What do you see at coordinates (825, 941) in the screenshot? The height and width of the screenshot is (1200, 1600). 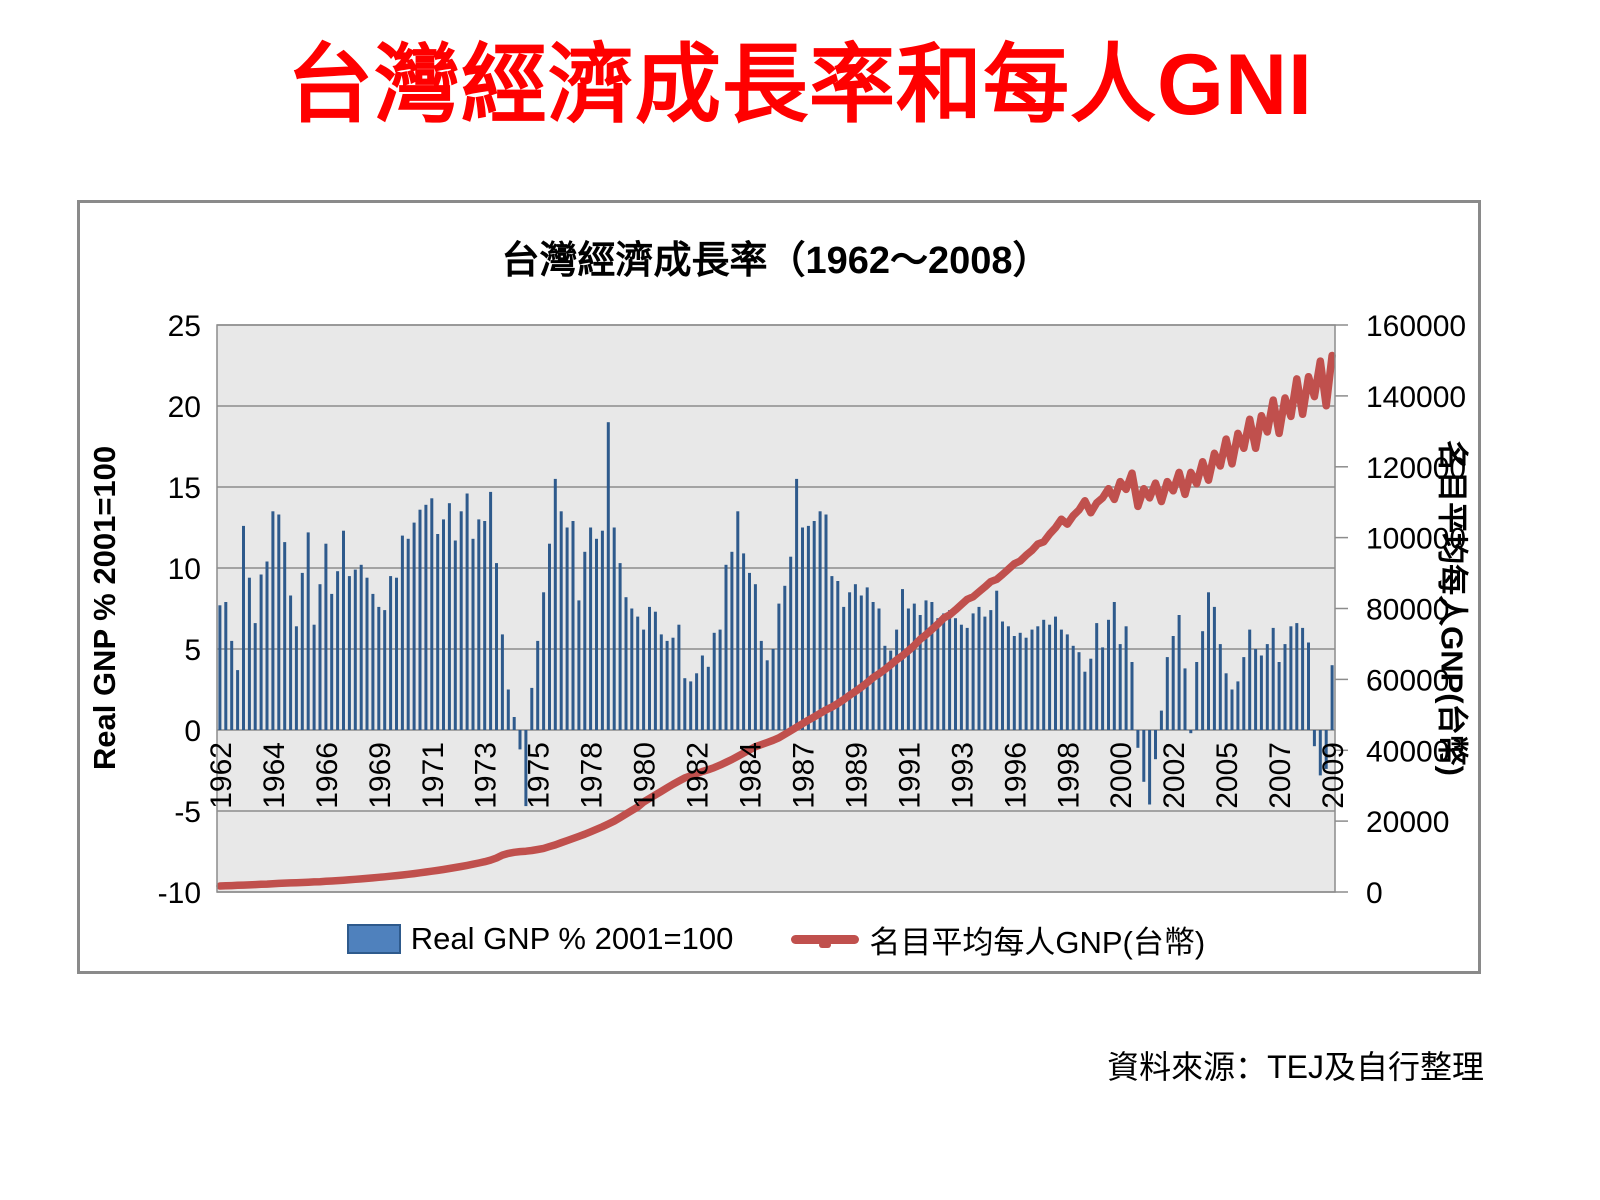 I see `line-series-swatch` at bounding box center [825, 941].